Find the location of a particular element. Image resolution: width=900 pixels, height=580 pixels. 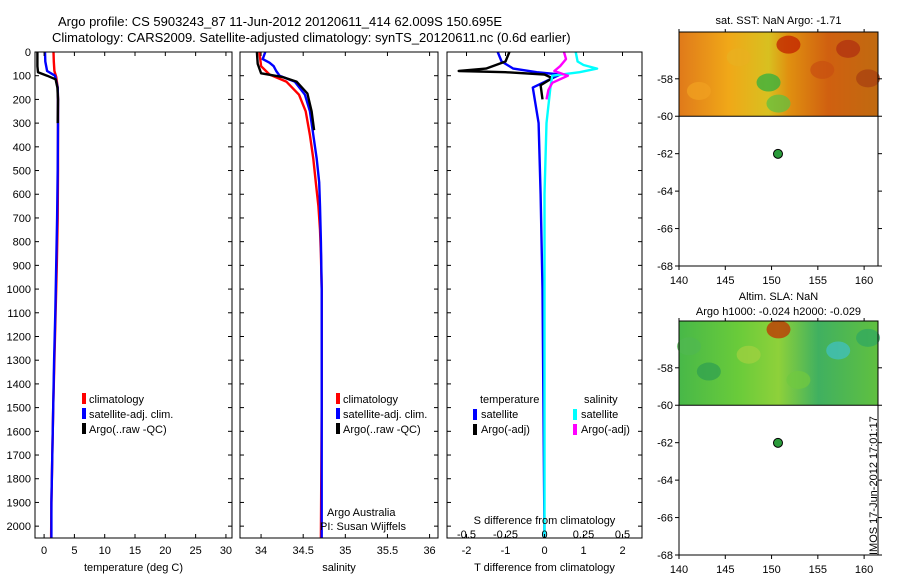

x-tick-label: 20 is located at coordinates (165, 551).